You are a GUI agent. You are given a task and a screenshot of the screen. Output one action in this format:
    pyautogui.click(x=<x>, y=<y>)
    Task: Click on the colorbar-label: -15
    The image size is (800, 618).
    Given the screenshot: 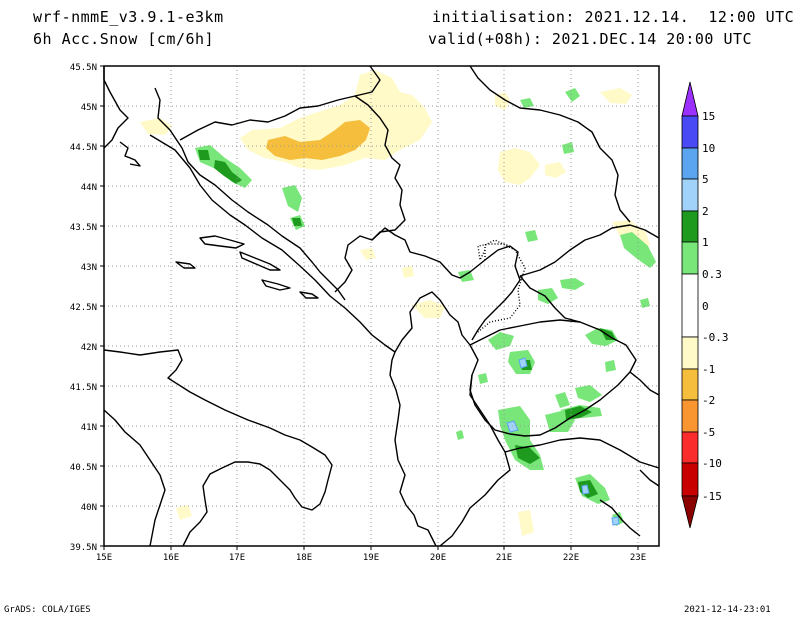 What is the action you would take?
    pyautogui.click(x=712, y=496)
    